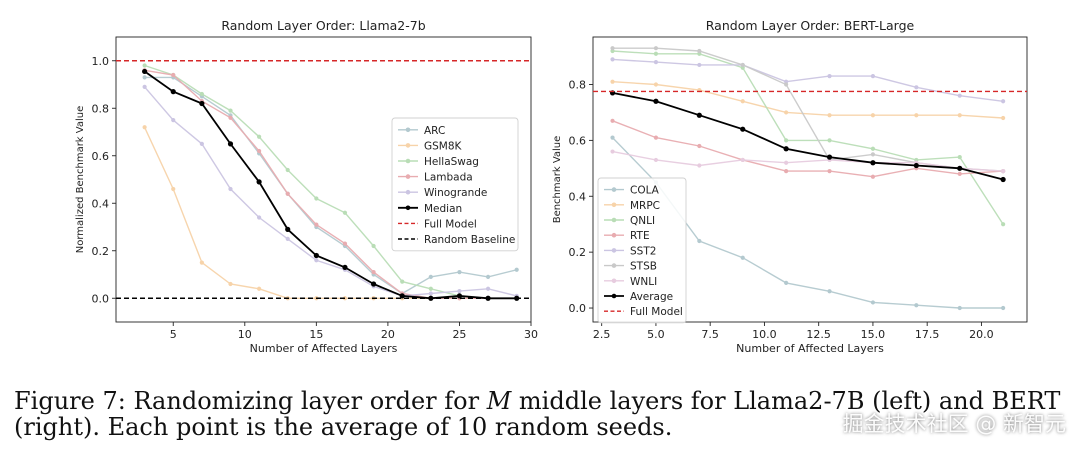 Image resolution: width=1080 pixels, height=452 pixels. Describe the element at coordinates (642, 221) in the screenshot. I see `legend-label: QNLI` at that location.